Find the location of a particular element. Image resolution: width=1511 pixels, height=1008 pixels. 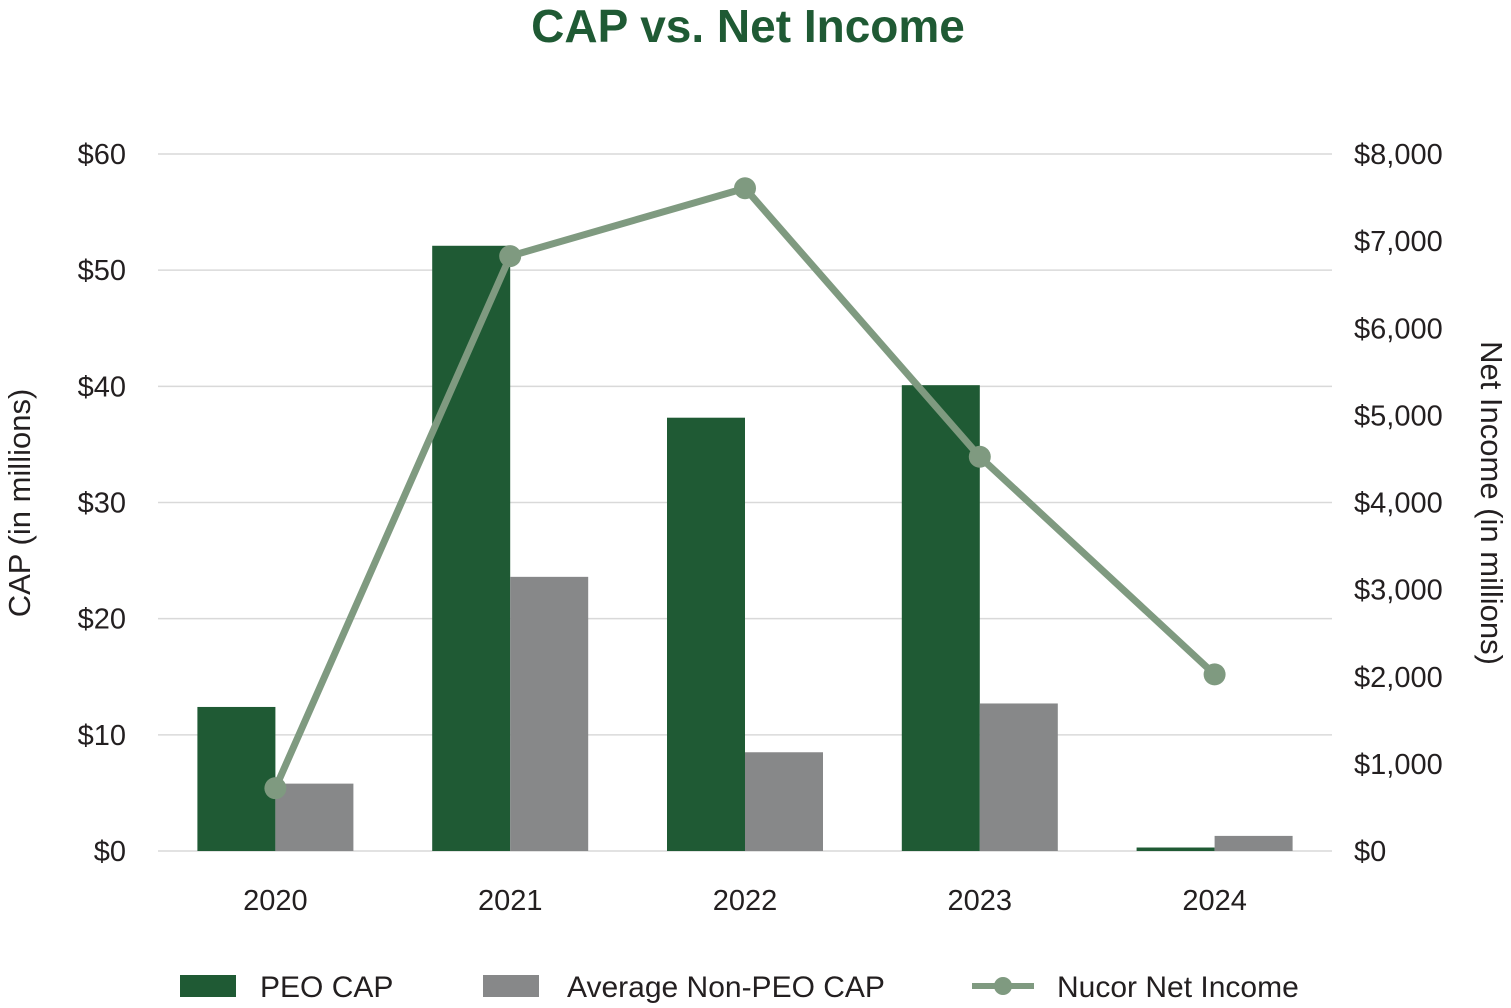

right-tick-label: $5,000 is located at coordinates (1398, 416).